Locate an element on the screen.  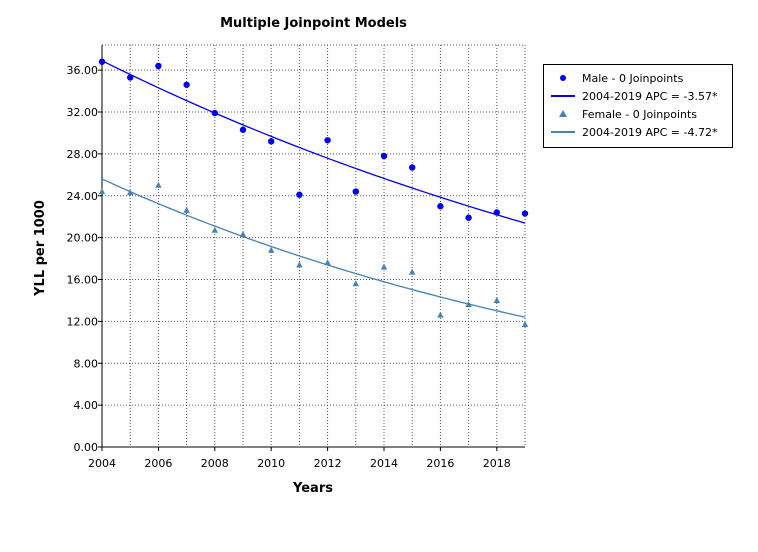
x-tick-label: 2018 is located at coordinates (497, 463).